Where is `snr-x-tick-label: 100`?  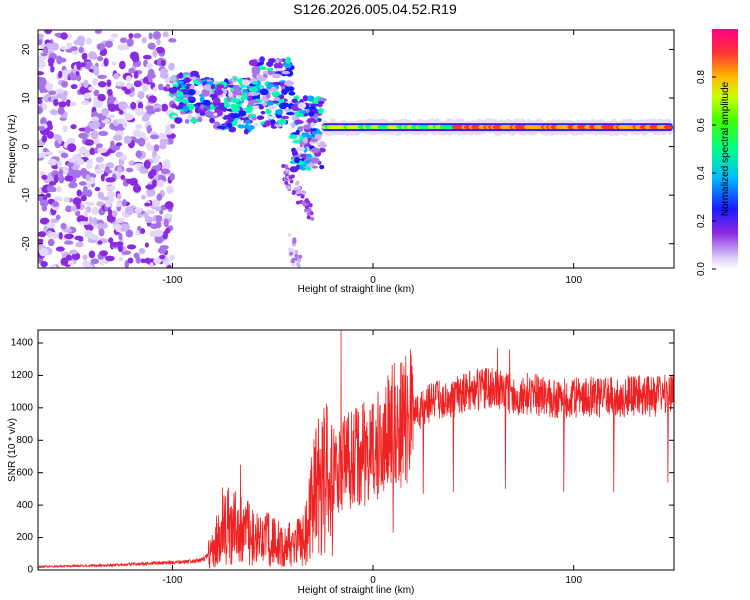 snr-x-tick-label: 100 is located at coordinates (573, 580).